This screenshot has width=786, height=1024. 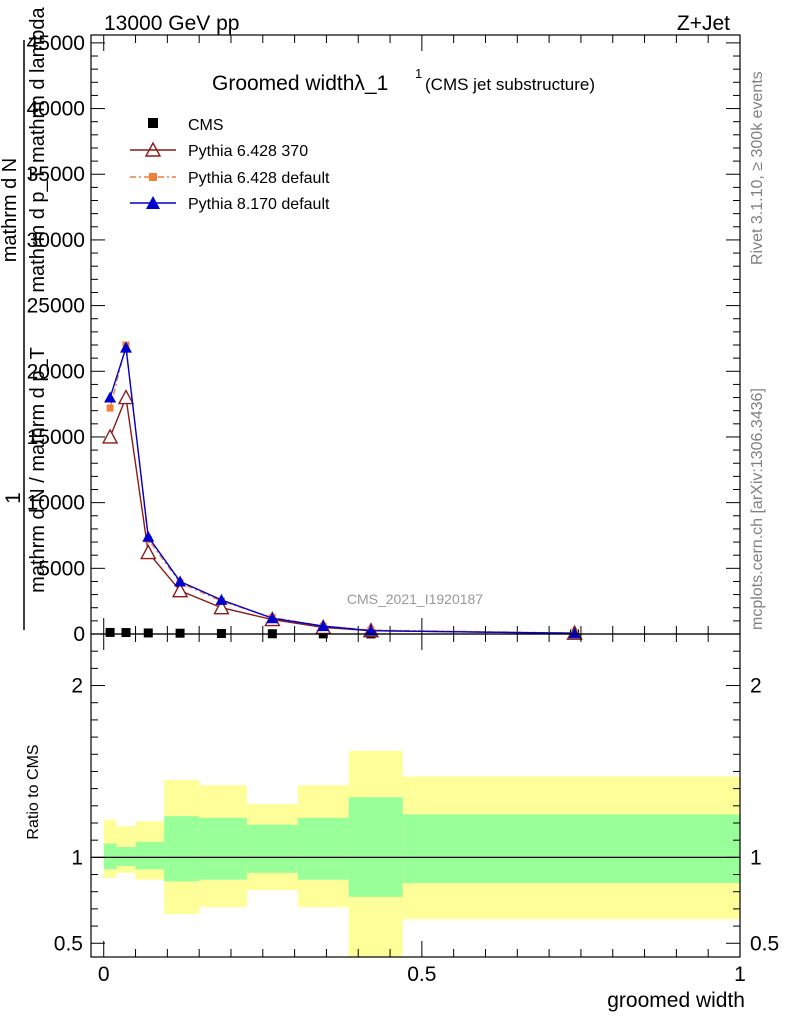 What do you see at coordinates (56, 371) in the screenshot?
I see `y-tick-label: 20000` at bounding box center [56, 371].